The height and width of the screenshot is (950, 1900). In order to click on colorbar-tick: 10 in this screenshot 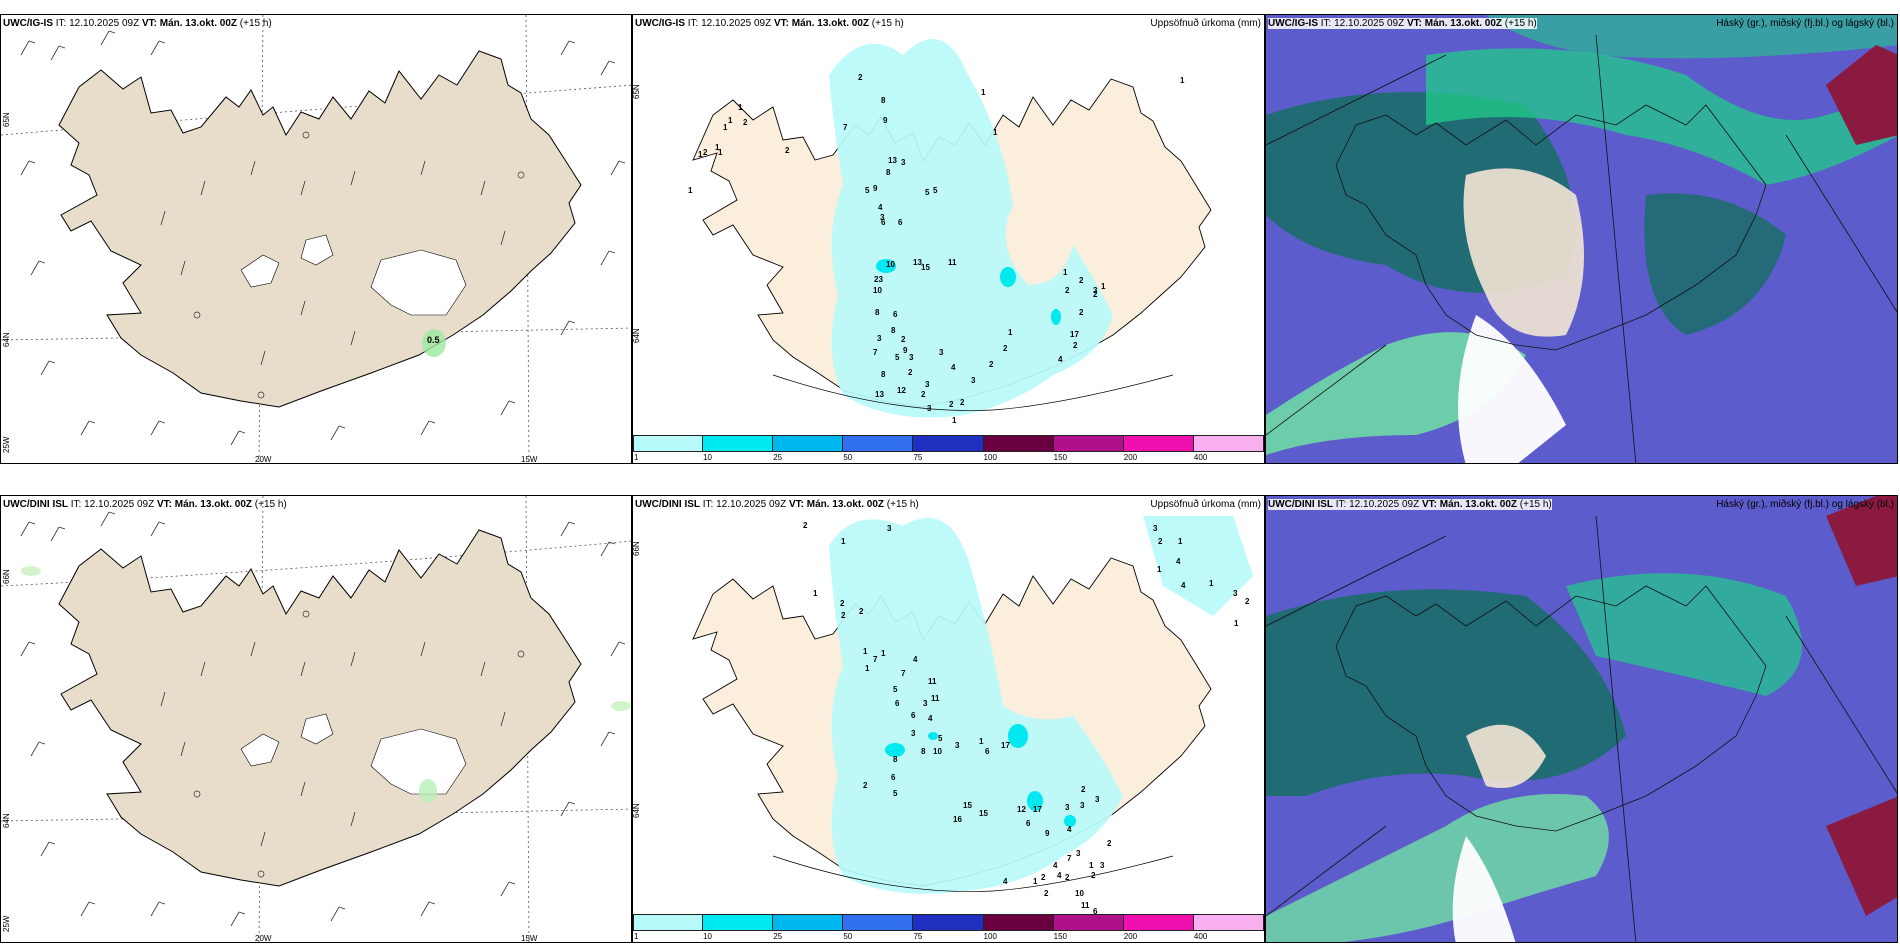, I will do `click(708, 936)`.